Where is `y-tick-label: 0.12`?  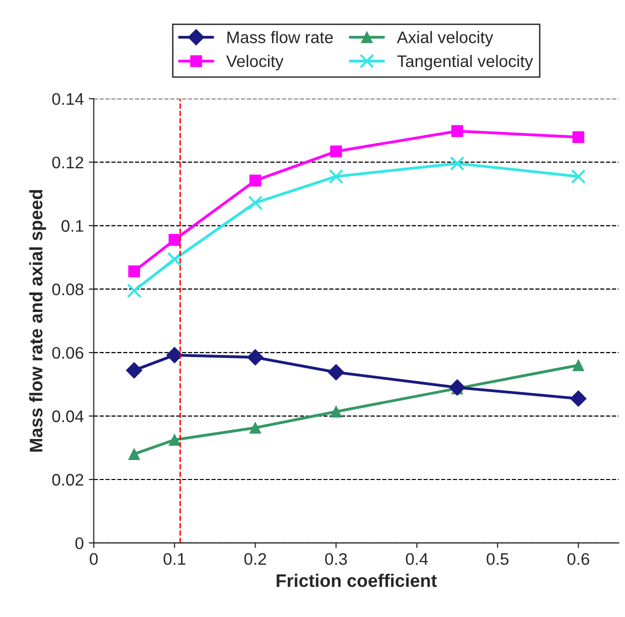
y-tick-label: 0.12 is located at coordinates (68, 162).